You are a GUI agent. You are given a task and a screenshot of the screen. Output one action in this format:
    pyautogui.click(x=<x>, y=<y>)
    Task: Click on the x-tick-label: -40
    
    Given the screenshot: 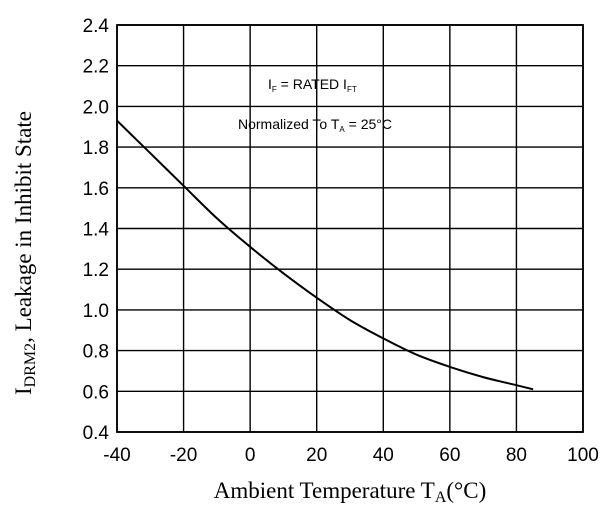 What is the action you would take?
    pyautogui.click(x=116, y=455)
    